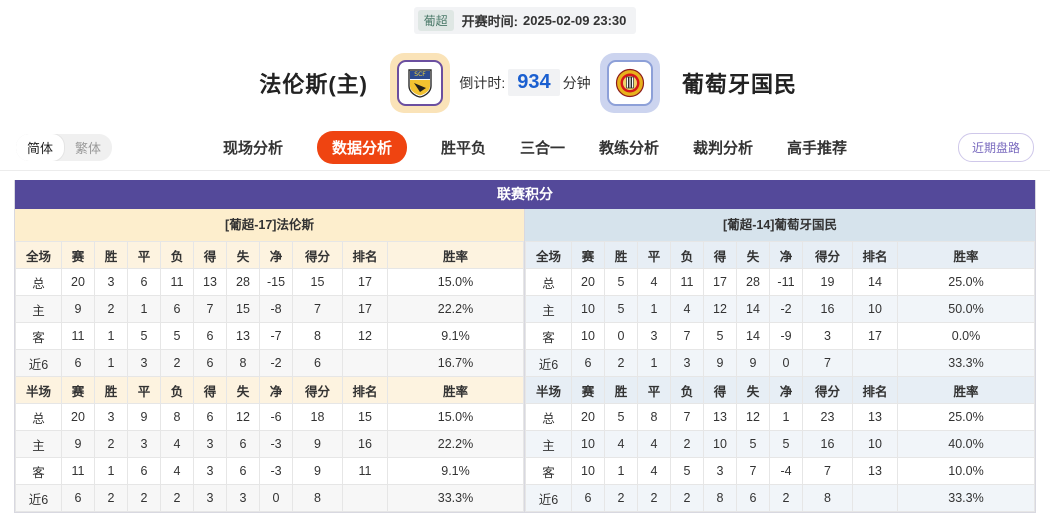 This screenshot has height=525, width=1050. I want to click on countdown-unit: 分钟, so click(576, 82).